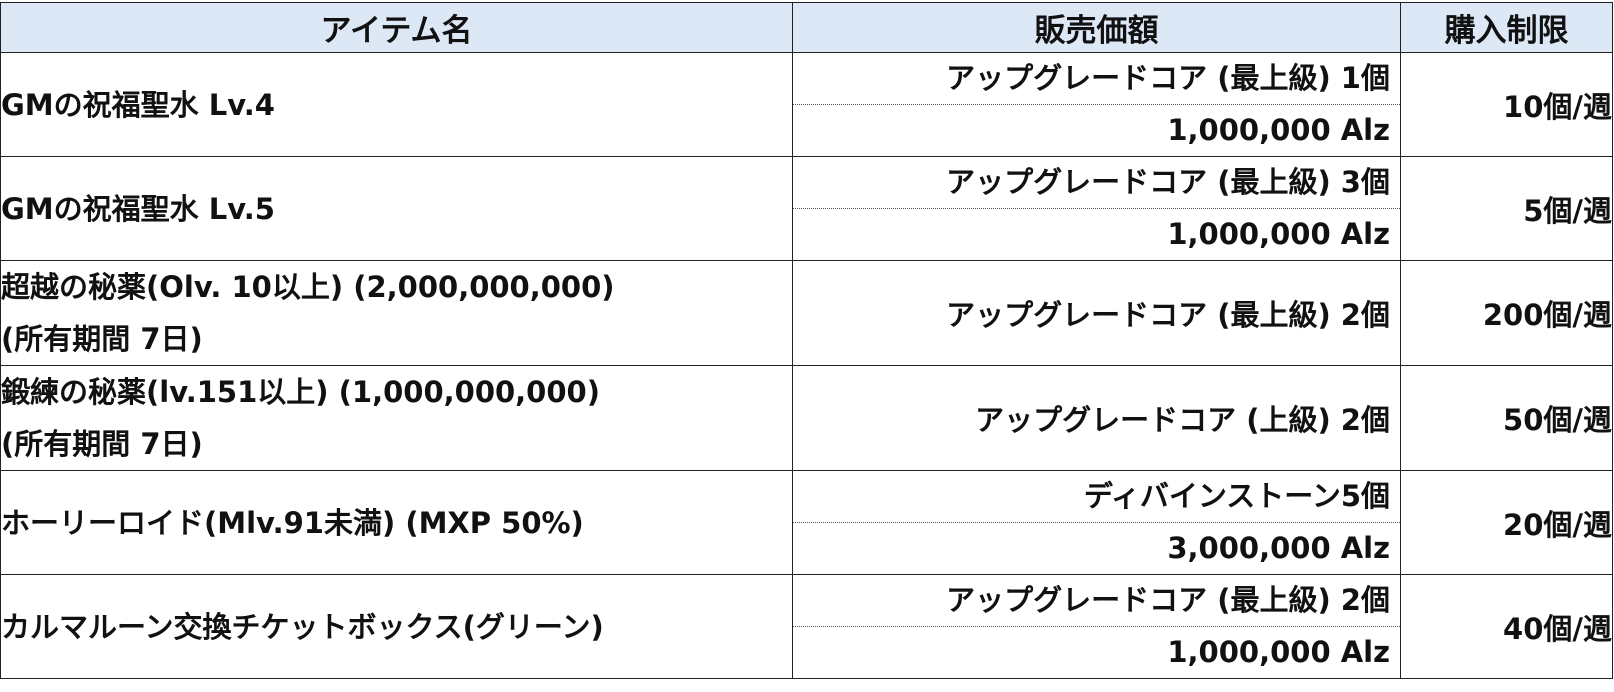 Image resolution: width=1614 pixels, height=692 pixels. What do you see at coordinates (302, 626) in the screenshot?
I see `item-name: カルマルーン交換チケットボックス(グリーン)` at bounding box center [302, 626].